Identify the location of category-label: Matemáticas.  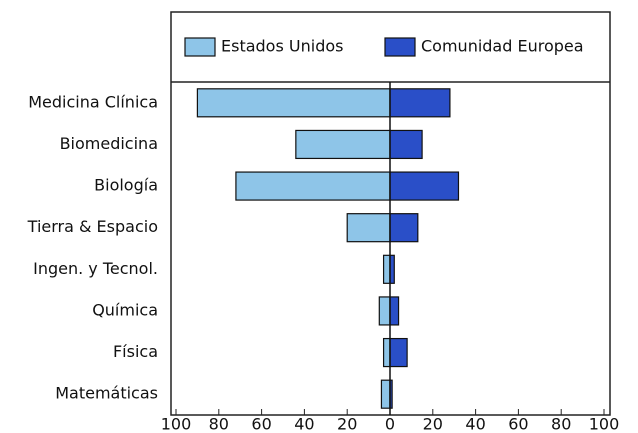
(106, 393).